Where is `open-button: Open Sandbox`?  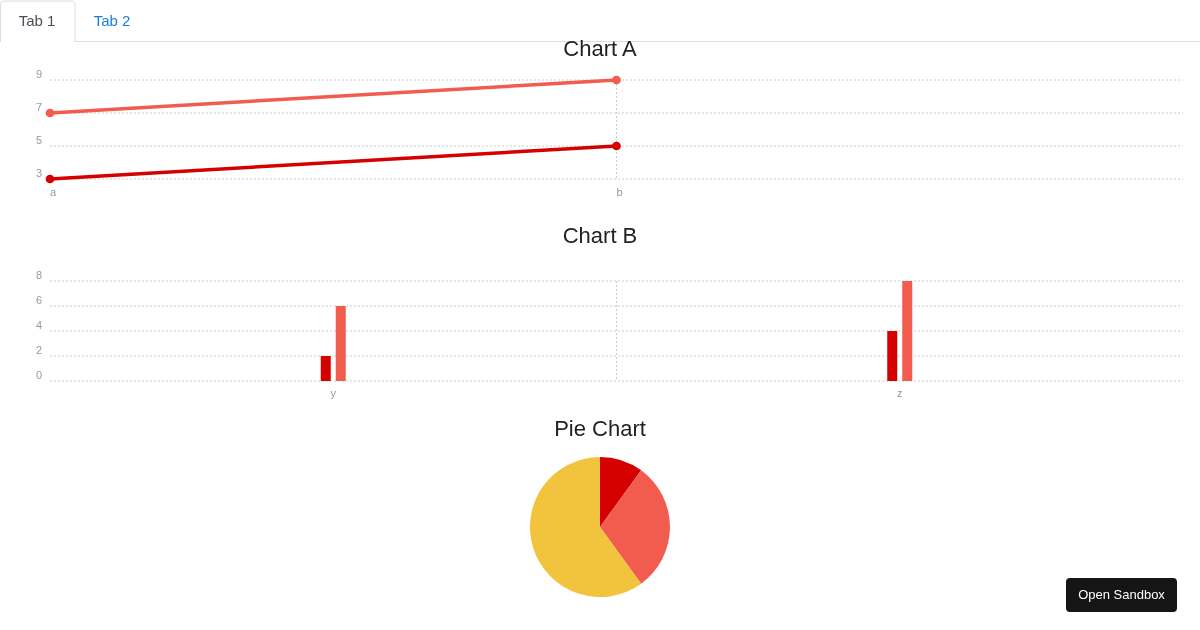 open-button: Open Sandbox is located at coordinates (1121, 595).